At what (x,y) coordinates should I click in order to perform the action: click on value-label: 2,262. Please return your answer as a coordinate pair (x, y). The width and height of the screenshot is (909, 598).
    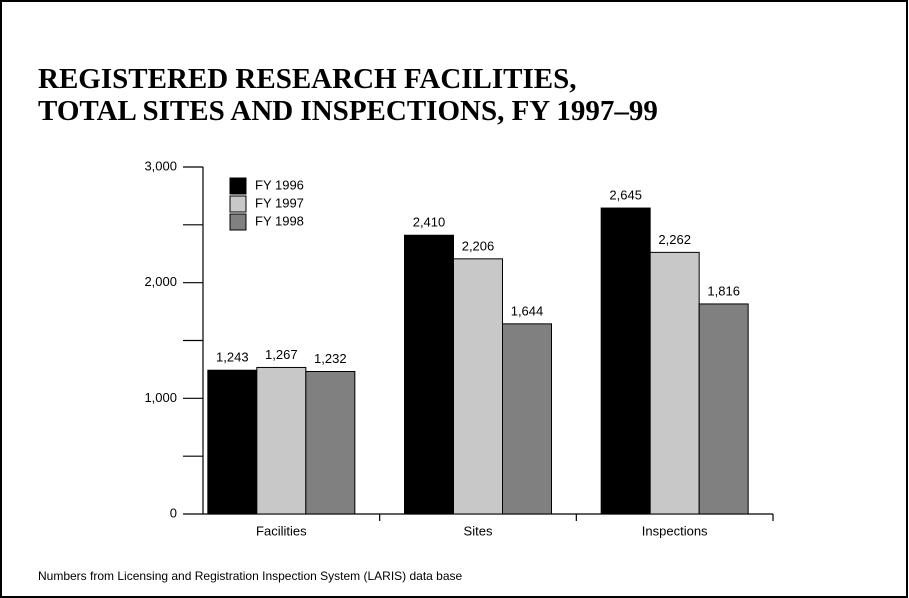
    Looking at the image, I should click on (674, 239).